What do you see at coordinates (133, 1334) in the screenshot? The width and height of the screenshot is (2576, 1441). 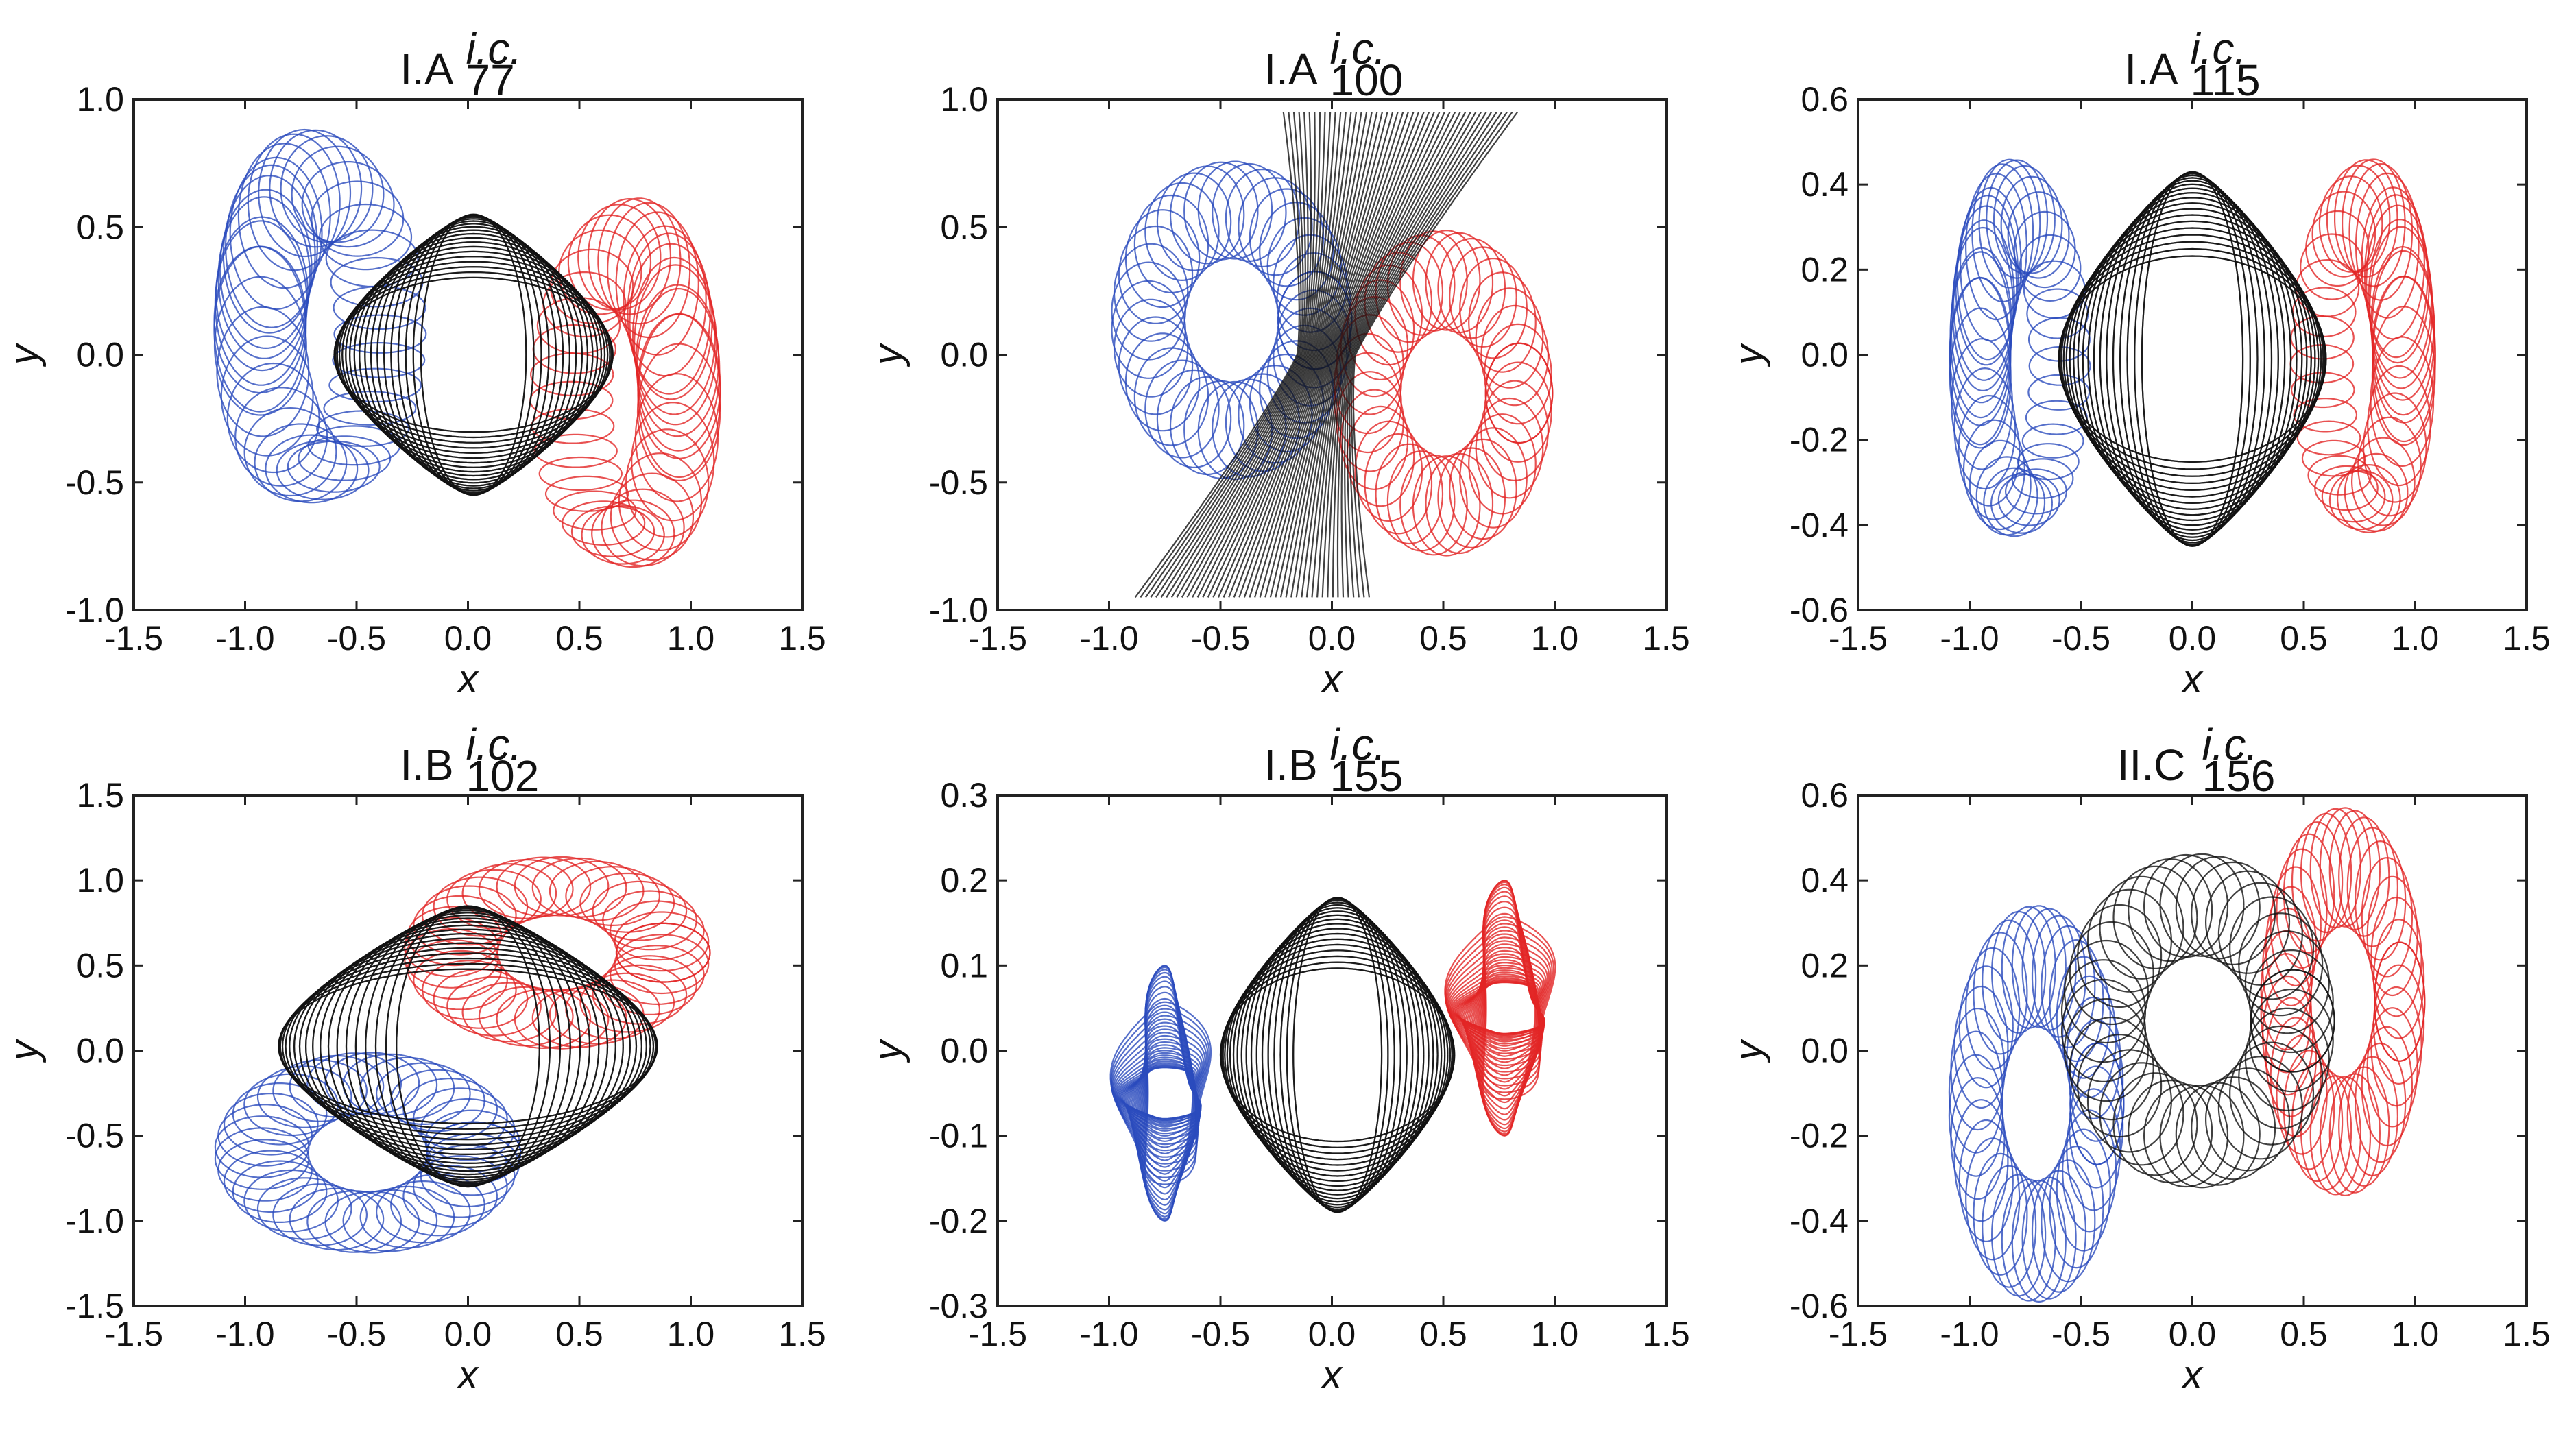 I see `x-tick-label: -1.5` at bounding box center [133, 1334].